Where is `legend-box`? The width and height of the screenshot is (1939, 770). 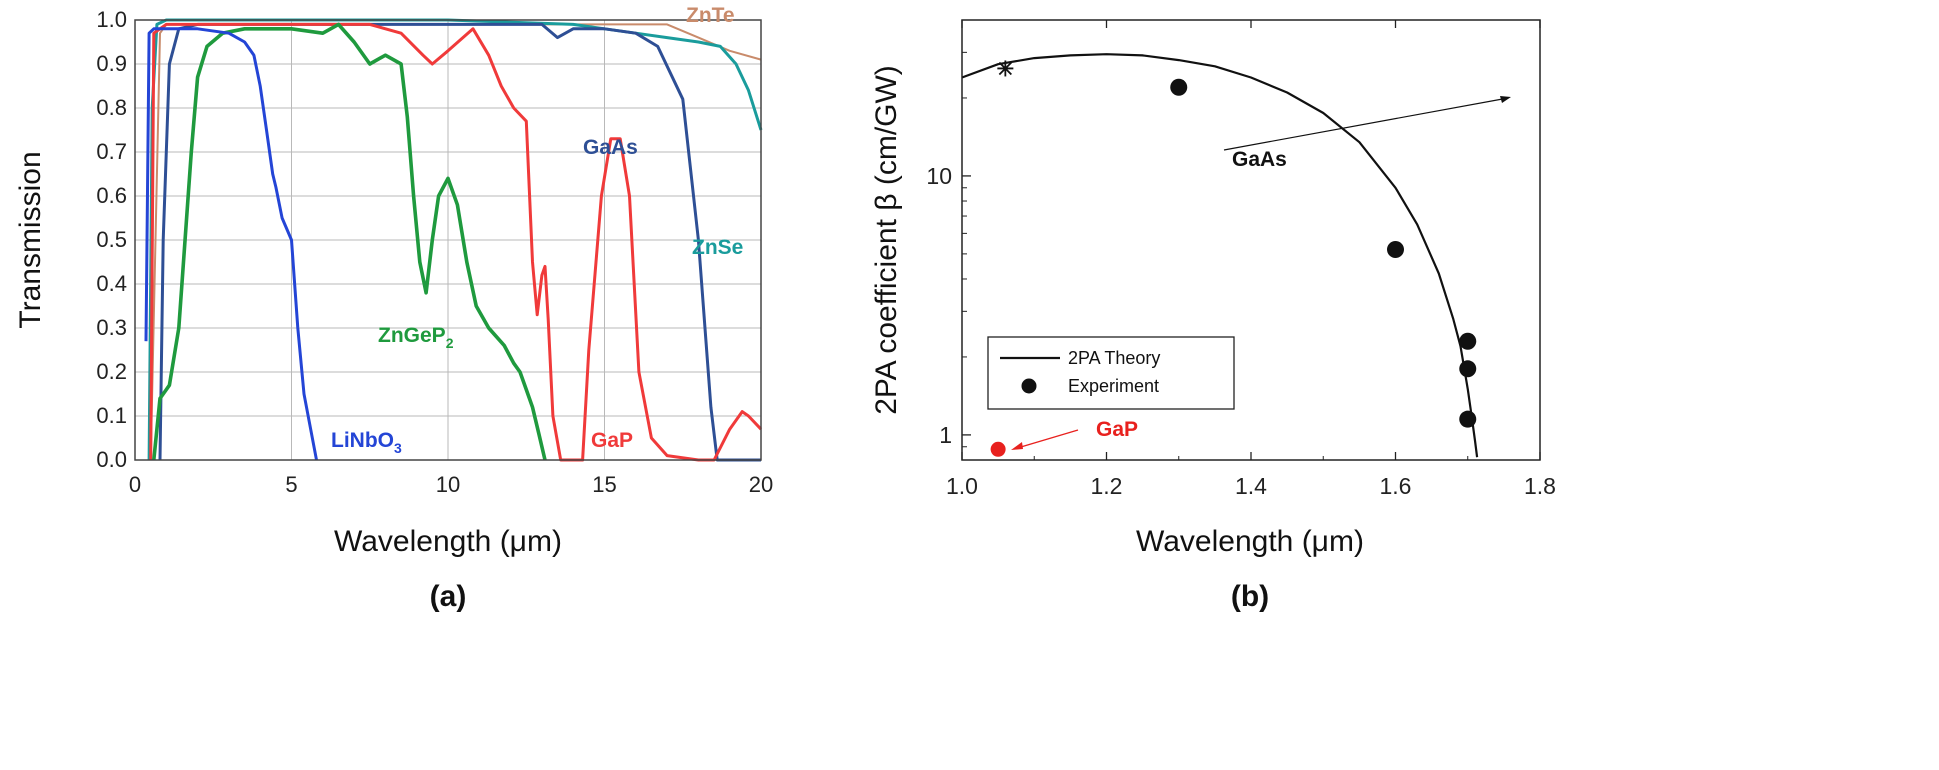
legend-box is located at coordinates (1111, 373).